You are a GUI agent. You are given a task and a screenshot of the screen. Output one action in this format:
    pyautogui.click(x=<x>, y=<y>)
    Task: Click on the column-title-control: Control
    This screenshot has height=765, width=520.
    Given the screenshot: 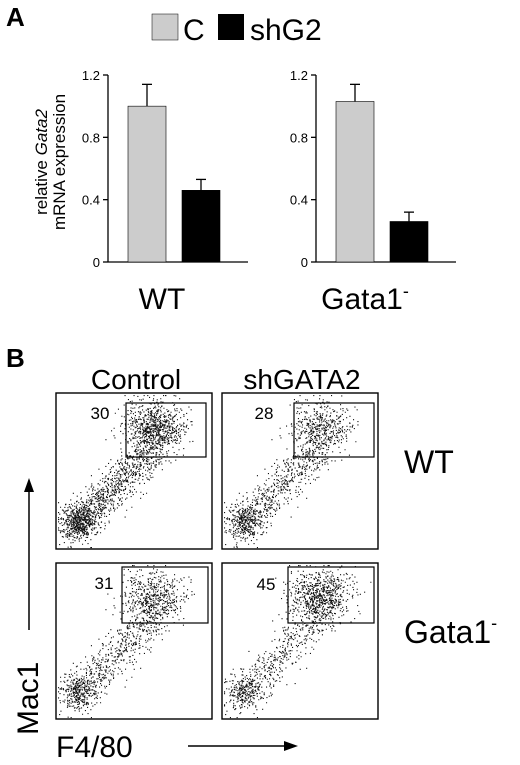 What is the action you would take?
    pyautogui.click(x=136, y=379)
    